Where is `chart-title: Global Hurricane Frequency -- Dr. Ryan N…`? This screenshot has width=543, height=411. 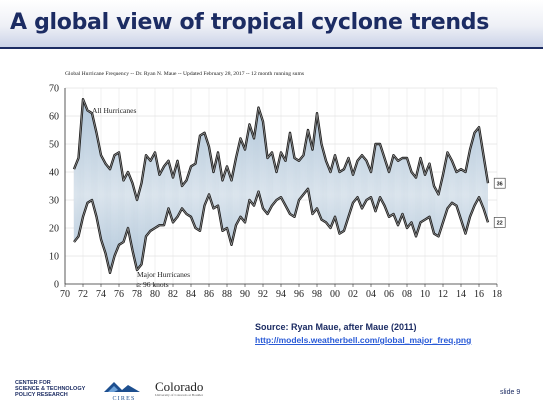
chart-title: Global Hurricane Frequency -- Dr. Ryan N… is located at coordinates (184, 74).